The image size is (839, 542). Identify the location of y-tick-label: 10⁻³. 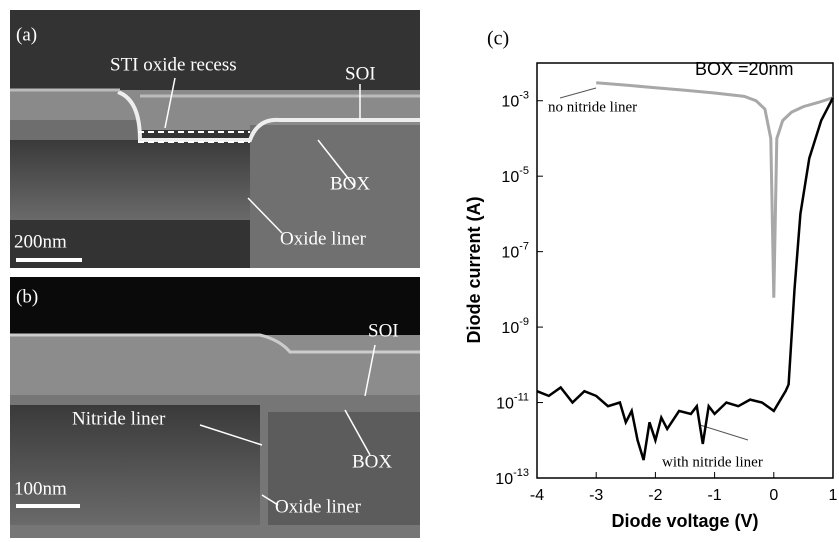
(515, 100).